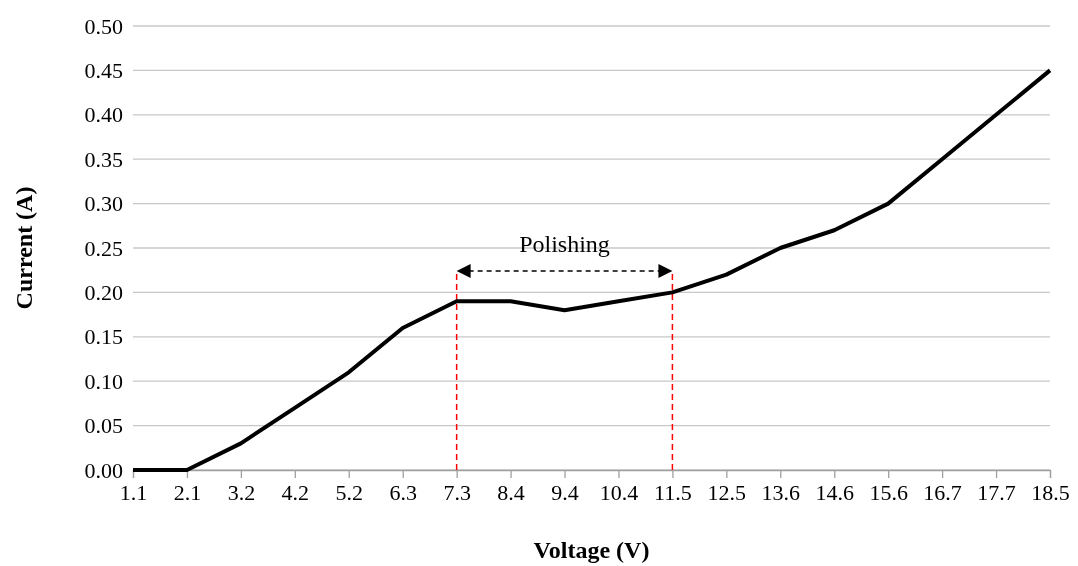 Image resolution: width=1078 pixels, height=566 pixels. What do you see at coordinates (241, 492) in the screenshot?
I see `x-tick-label: 3.2` at bounding box center [241, 492].